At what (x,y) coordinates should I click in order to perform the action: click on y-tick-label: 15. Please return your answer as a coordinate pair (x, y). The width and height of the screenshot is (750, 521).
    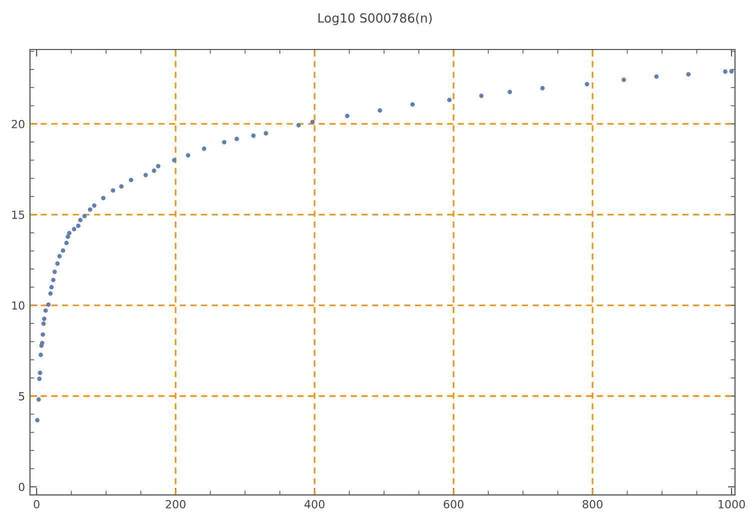
    Looking at the image, I should click on (18, 214).